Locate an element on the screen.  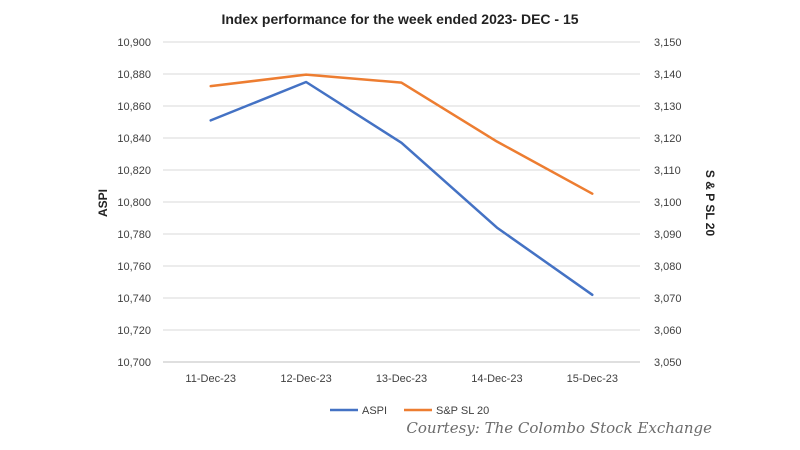
right-tick-label: 3,100 is located at coordinates (668, 203).